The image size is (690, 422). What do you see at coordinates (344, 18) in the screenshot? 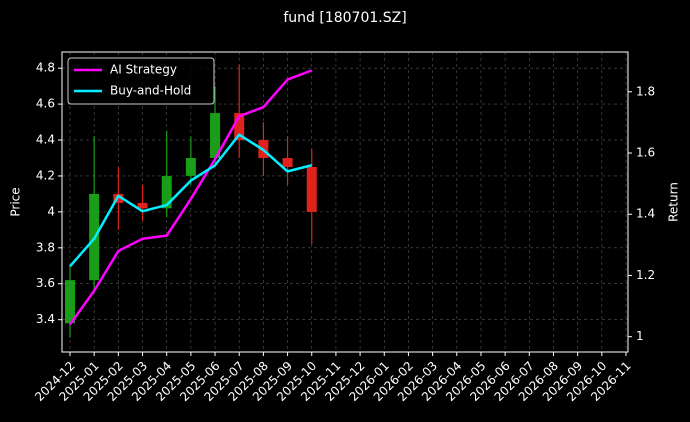
I see `chart-title: fund [180701.SZ]` at bounding box center [344, 18].